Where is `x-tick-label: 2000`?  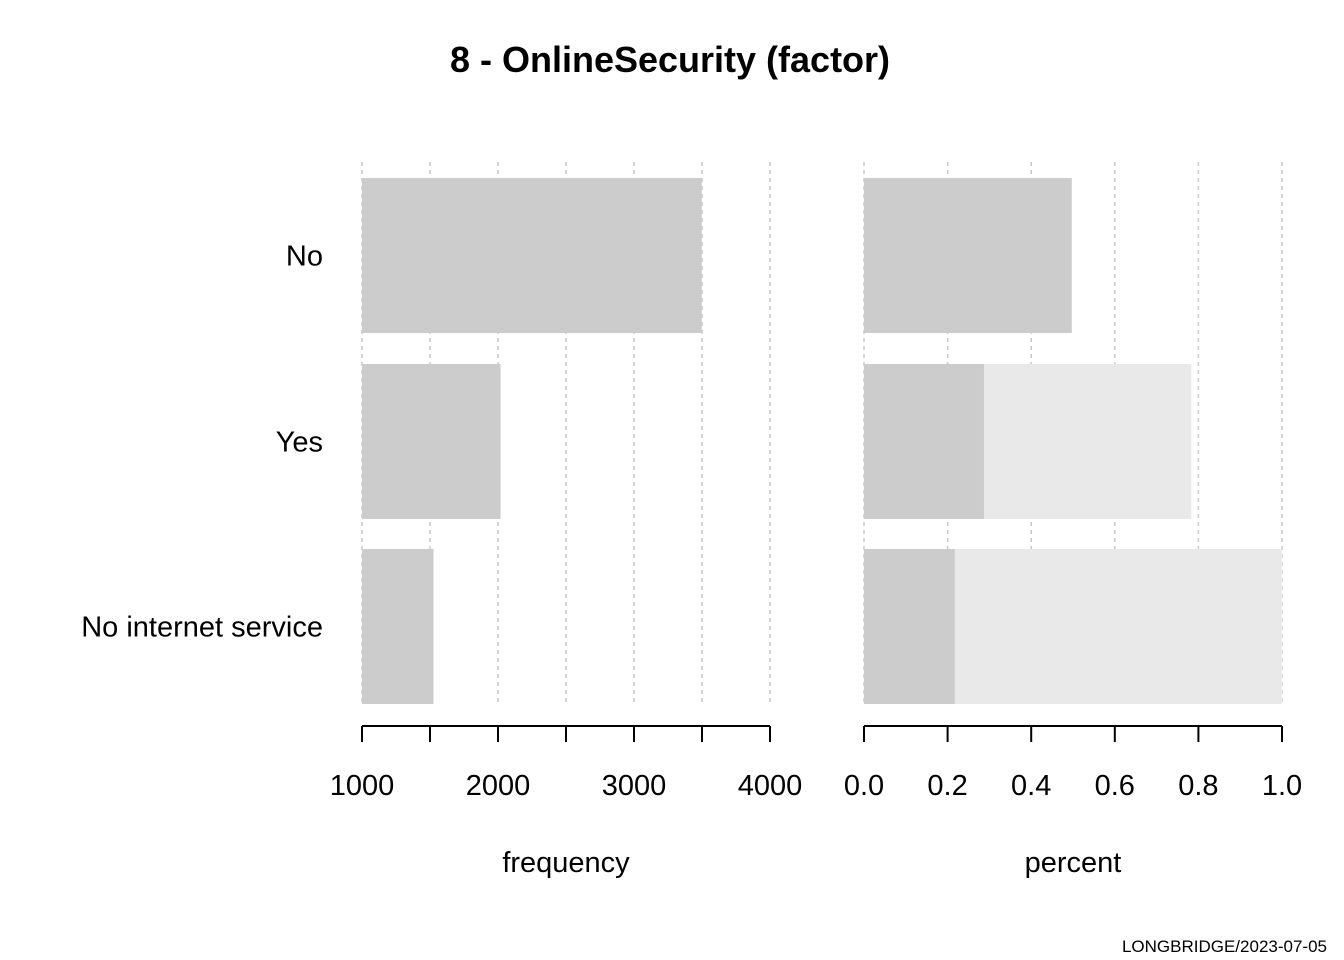 x-tick-label: 2000 is located at coordinates (498, 786).